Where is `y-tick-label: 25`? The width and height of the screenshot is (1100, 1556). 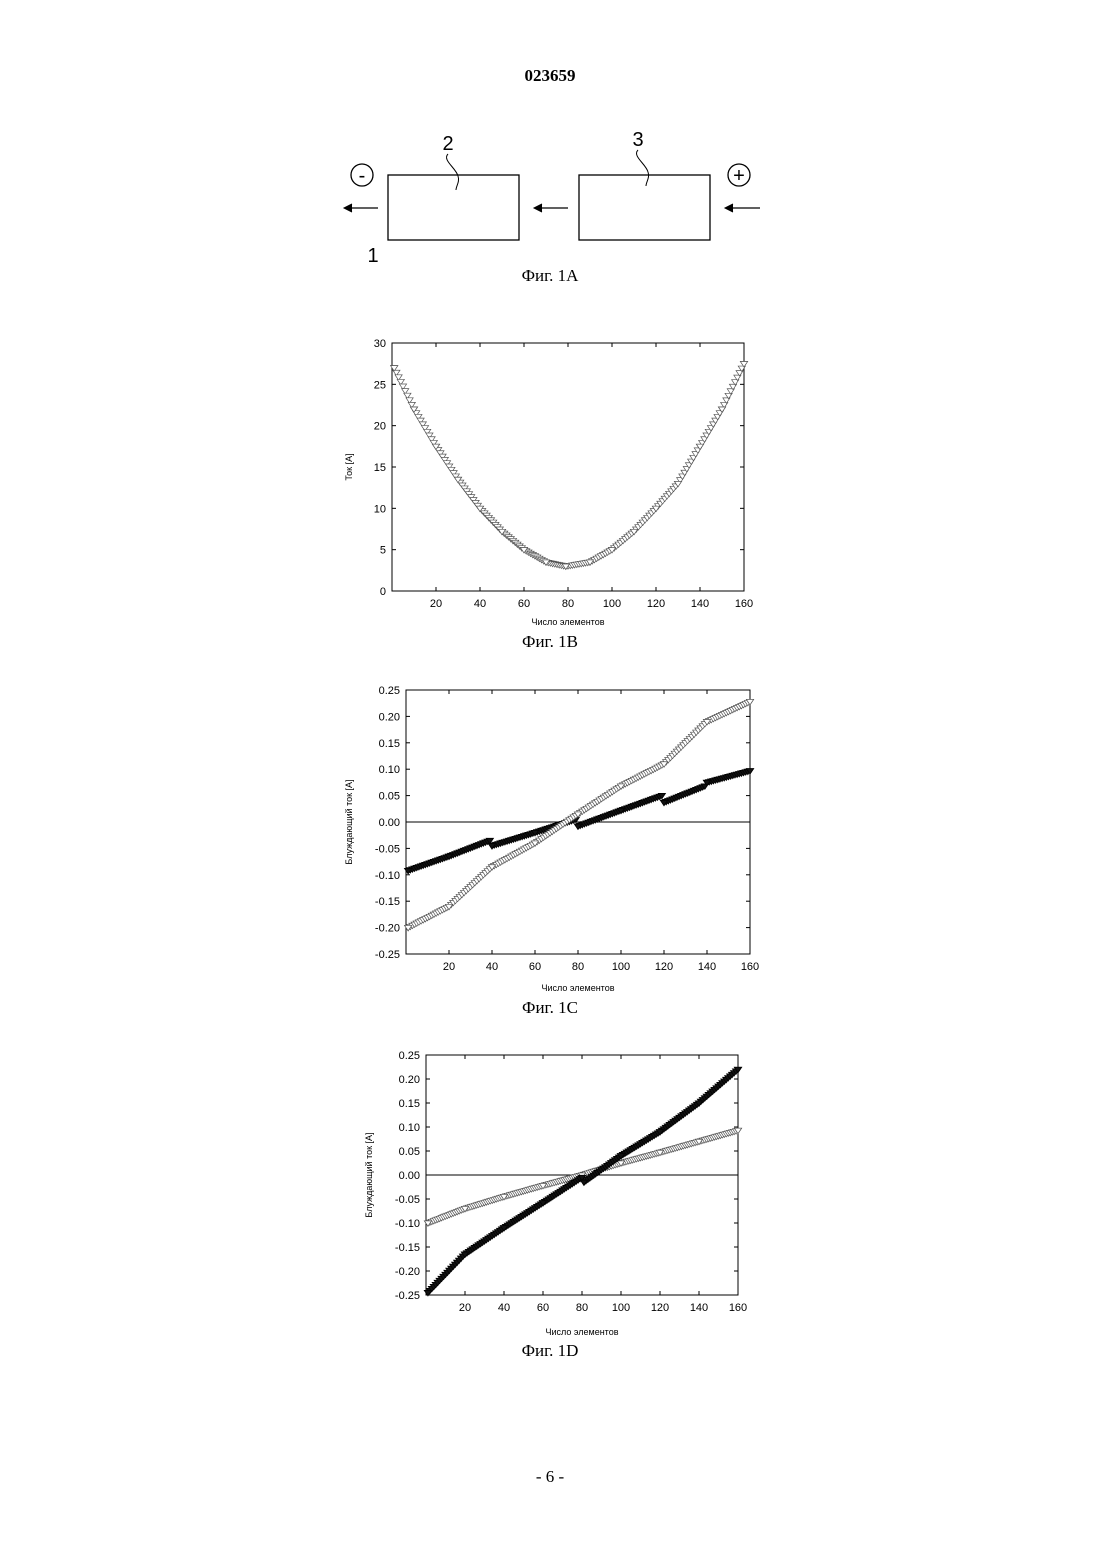 y-tick-label: 25 is located at coordinates (380, 385).